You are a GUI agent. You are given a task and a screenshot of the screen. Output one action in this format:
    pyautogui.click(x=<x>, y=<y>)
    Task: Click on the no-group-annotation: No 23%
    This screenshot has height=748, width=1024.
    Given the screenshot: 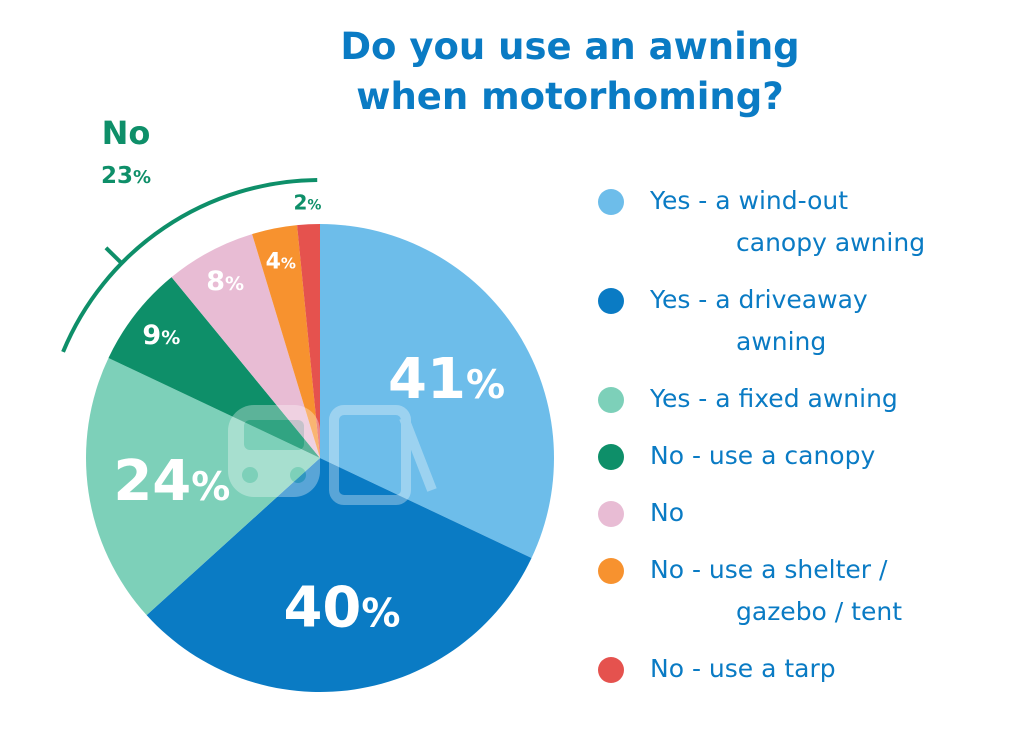 What is the action you would take?
    pyautogui.click(x=189, y=233)
    